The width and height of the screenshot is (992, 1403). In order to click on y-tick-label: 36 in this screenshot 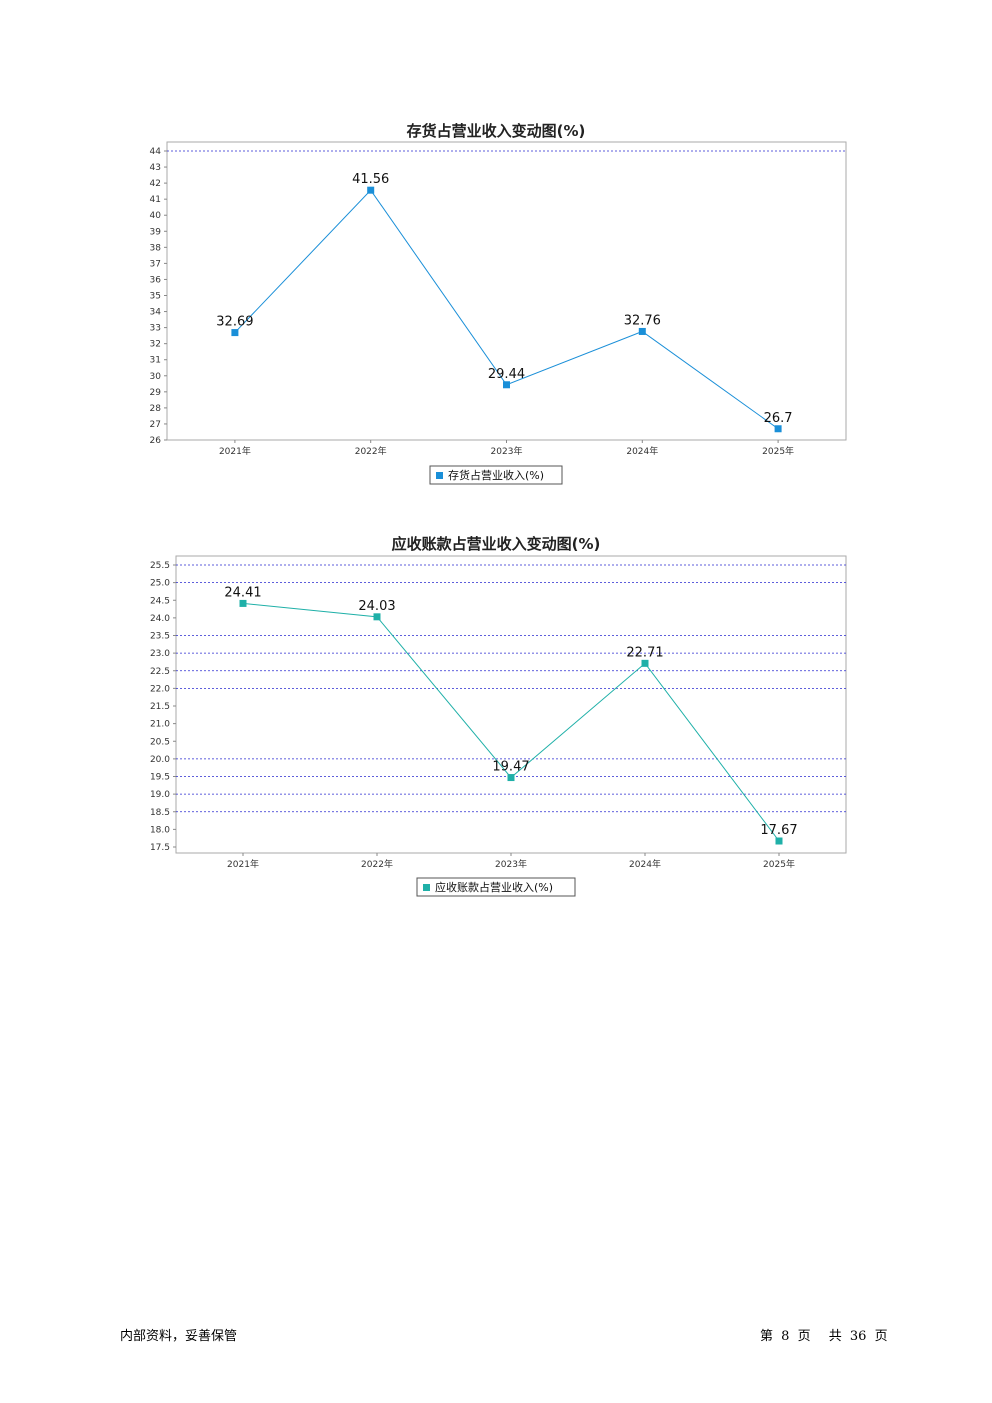, I will do `click(156, 280)`.